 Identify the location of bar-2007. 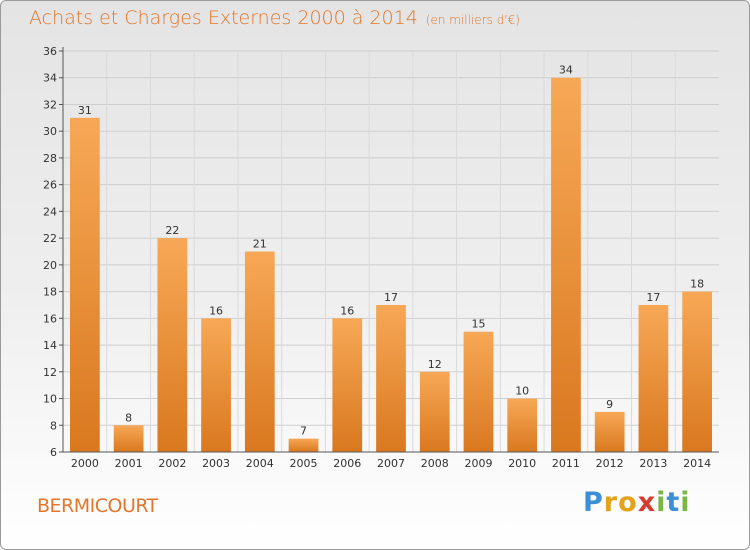
(391, 378).